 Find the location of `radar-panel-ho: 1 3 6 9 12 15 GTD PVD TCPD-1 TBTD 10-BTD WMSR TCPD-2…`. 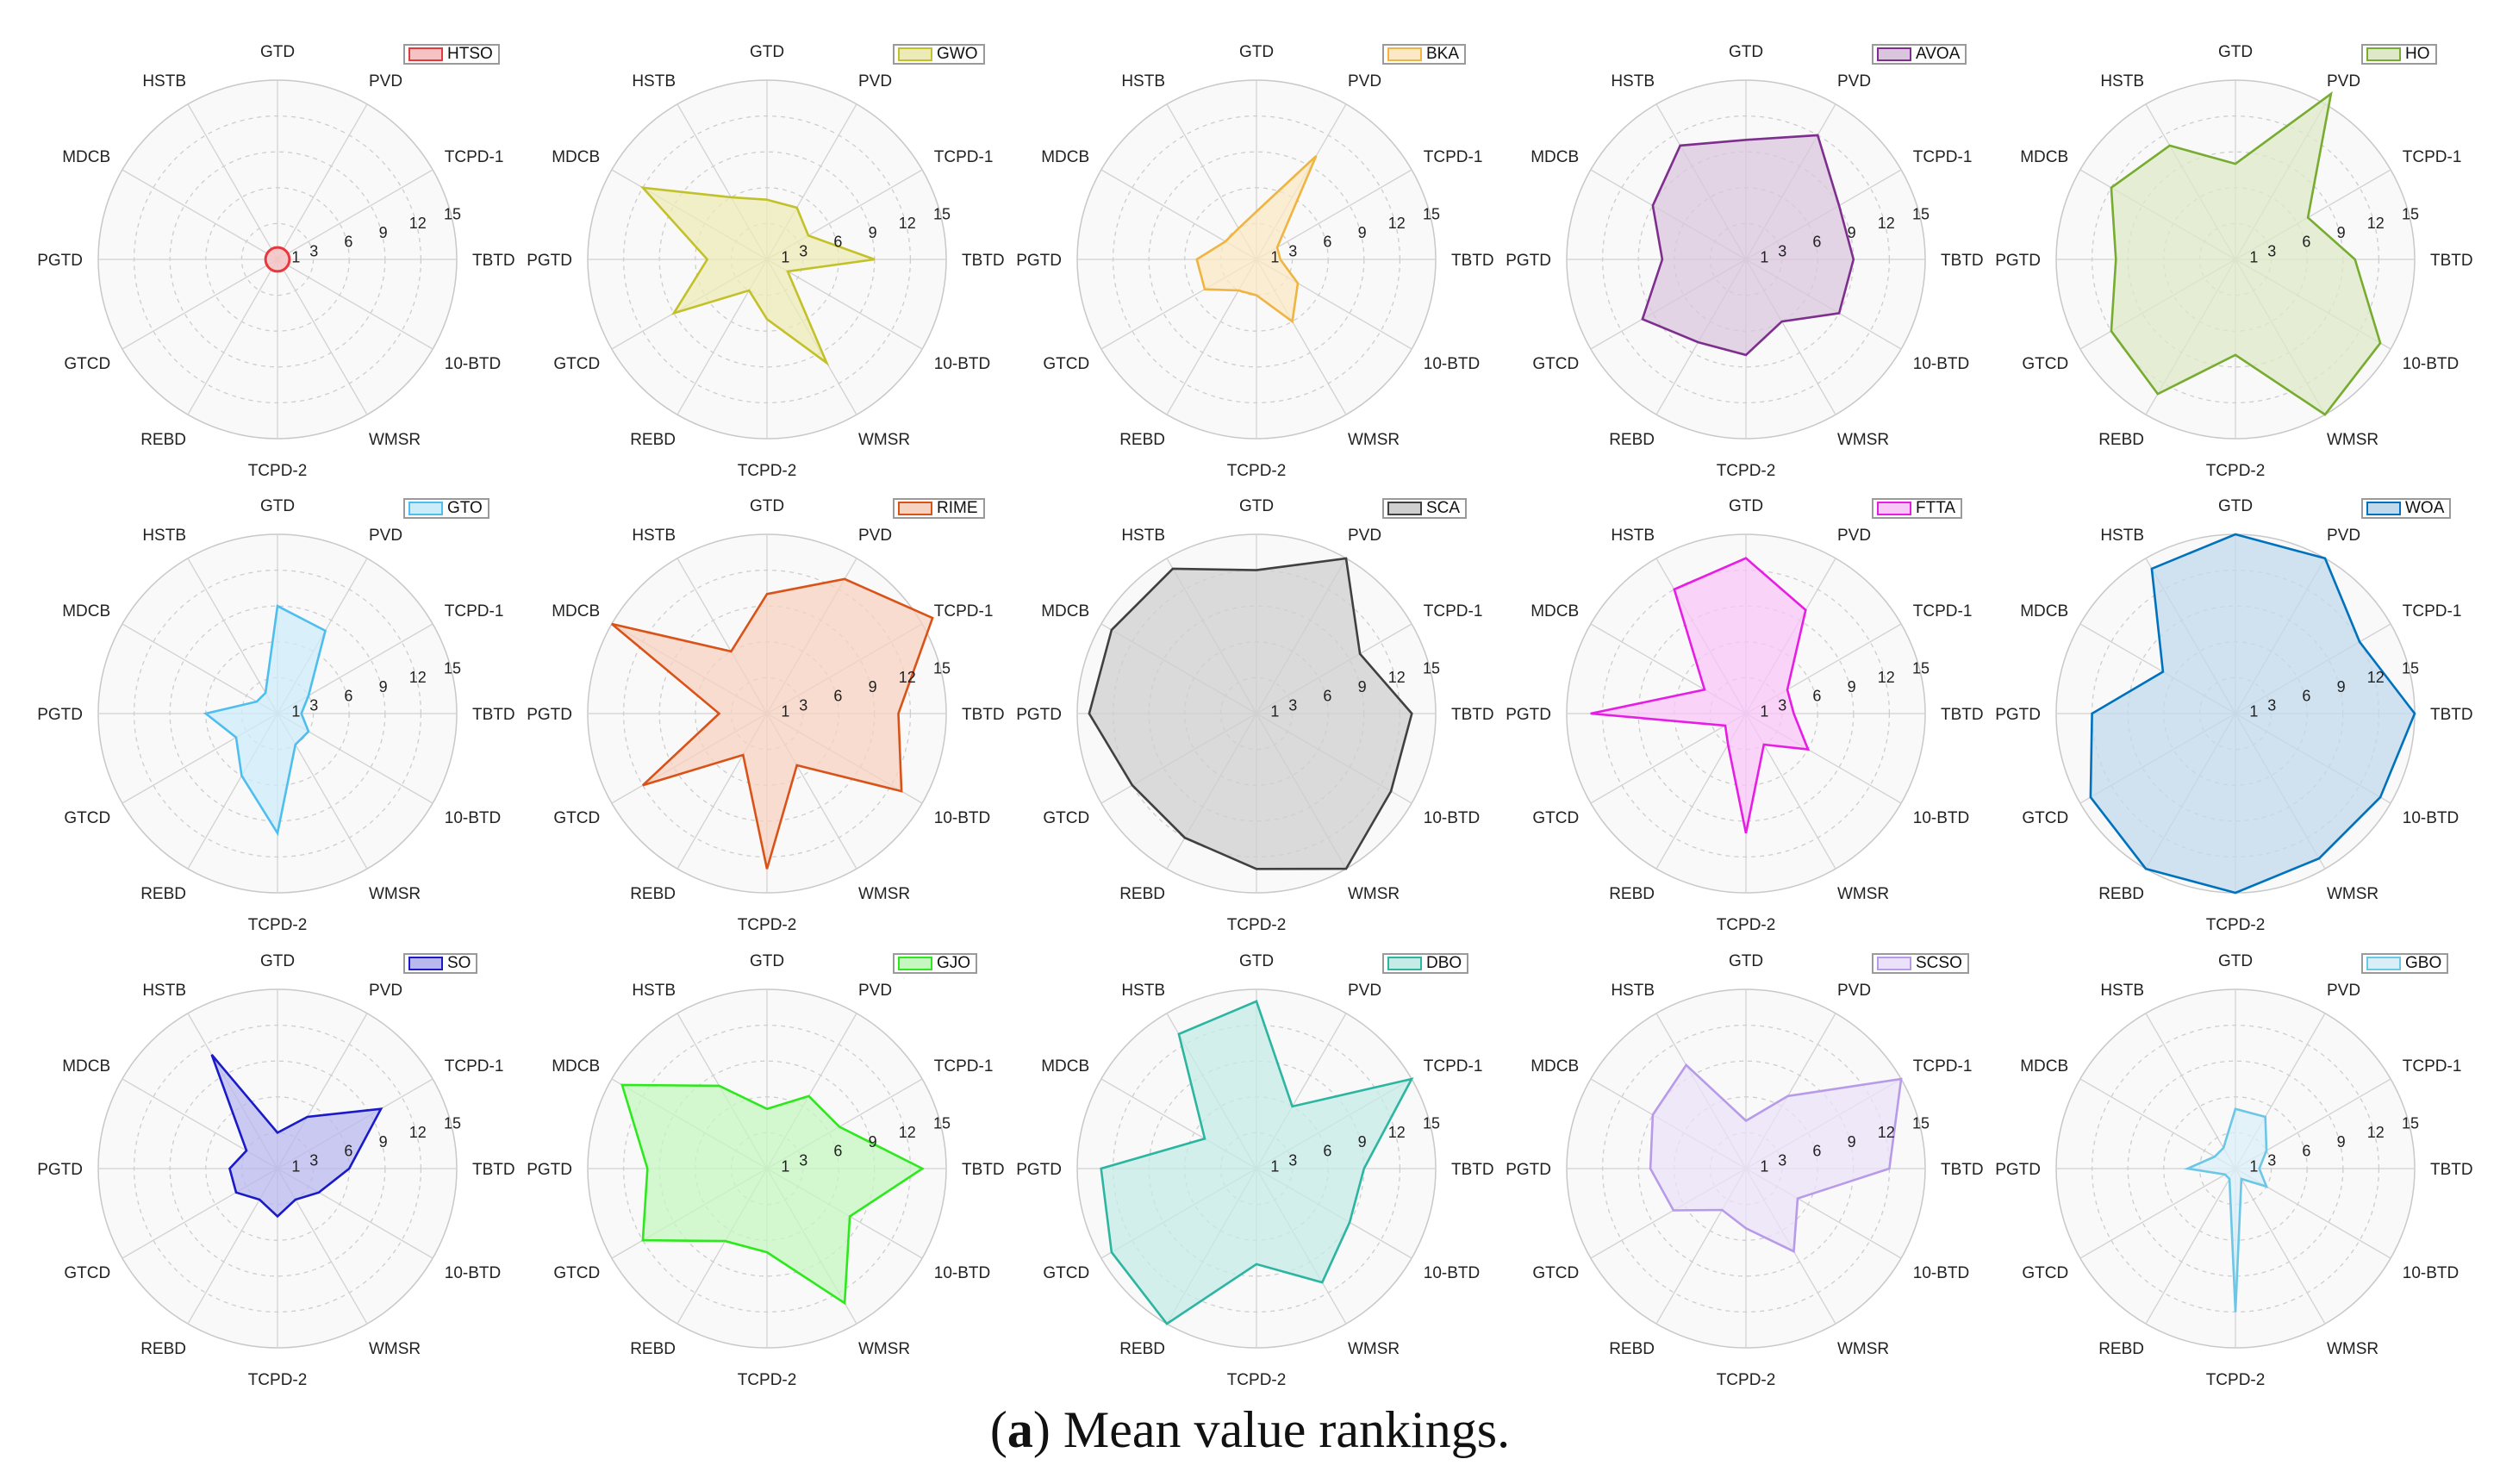

radar-panel-ho: 1 3 6 9 12 15 GTD PVD TCPD-1 TBTD 10-BTD WMSR TCPD-2… is located at coordinates (2235, 259).